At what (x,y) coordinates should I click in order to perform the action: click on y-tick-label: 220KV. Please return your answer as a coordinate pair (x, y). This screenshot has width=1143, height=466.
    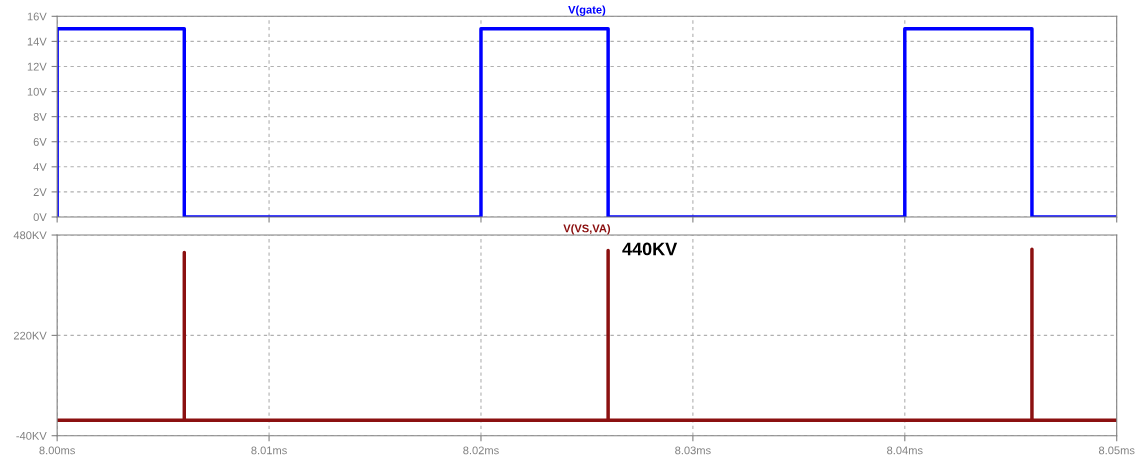
    Looking at the image, I should click on (30, 335).